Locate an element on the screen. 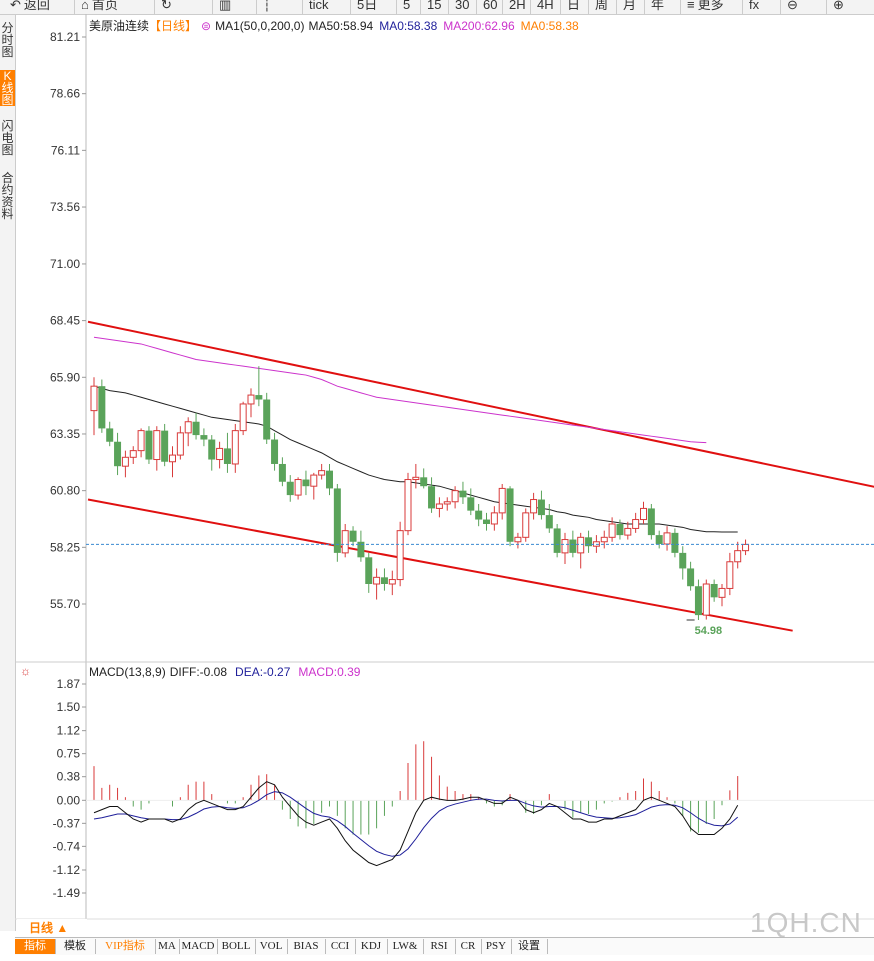  toolbar-item-19: ⊖ is located at coordinates (790, 7).